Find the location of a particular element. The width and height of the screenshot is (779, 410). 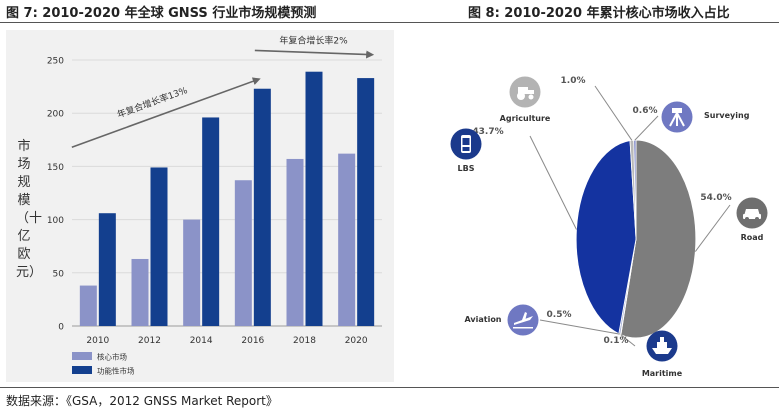

ship-icon is located at coordinates (662, 346).